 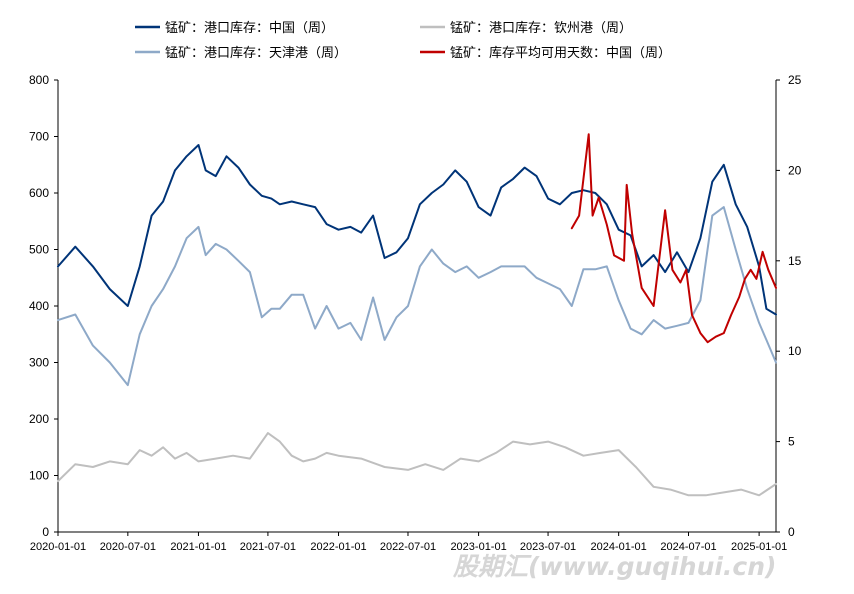 What do you see at coordinates (256, 53) in the screenshot?
I see `legend-label-tianjin-port-stock: 锰矿：港口库存：天津港（周）` at bounding box center [256, 53].